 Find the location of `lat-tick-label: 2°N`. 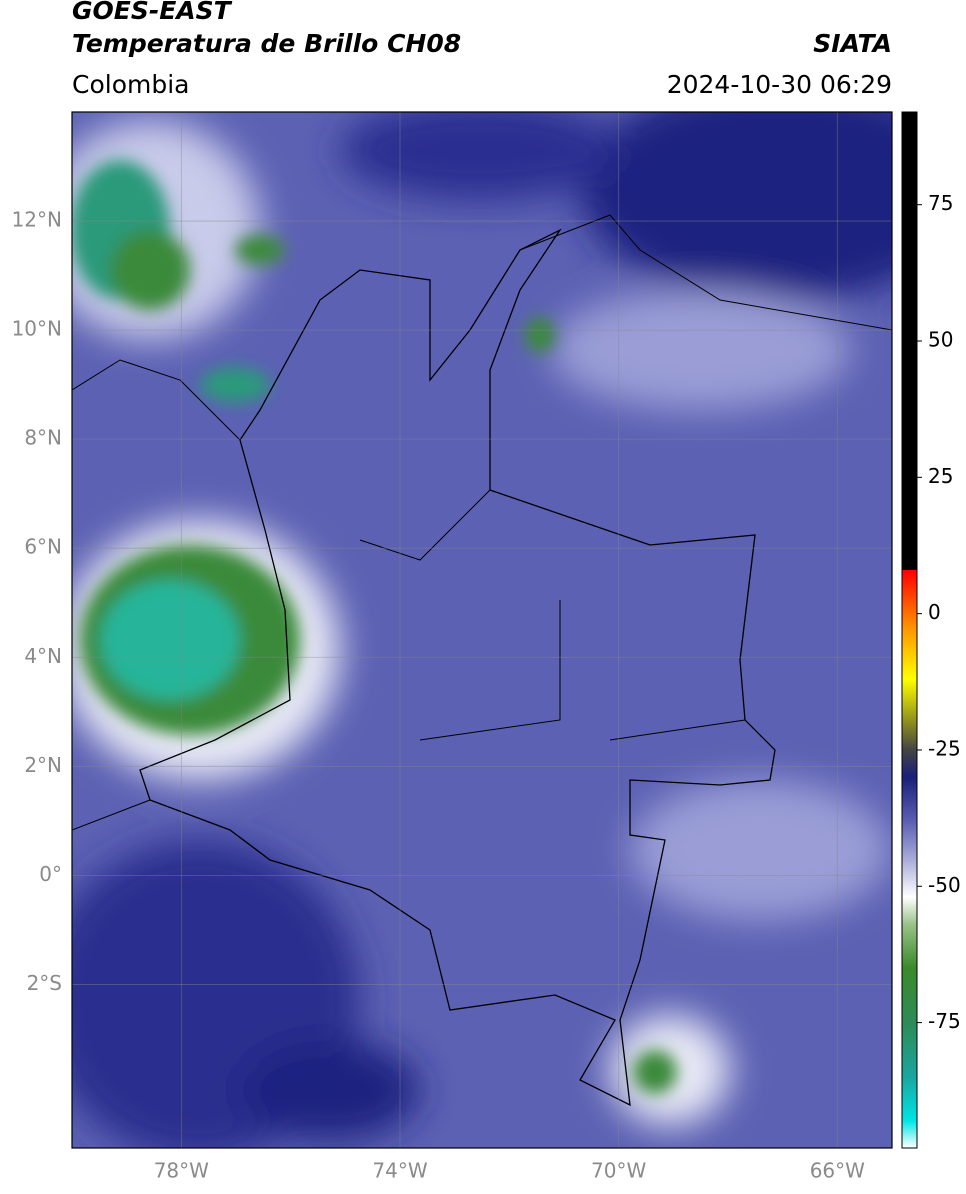

lat-tick-label: 2°N is located at coordinates (43, 765).